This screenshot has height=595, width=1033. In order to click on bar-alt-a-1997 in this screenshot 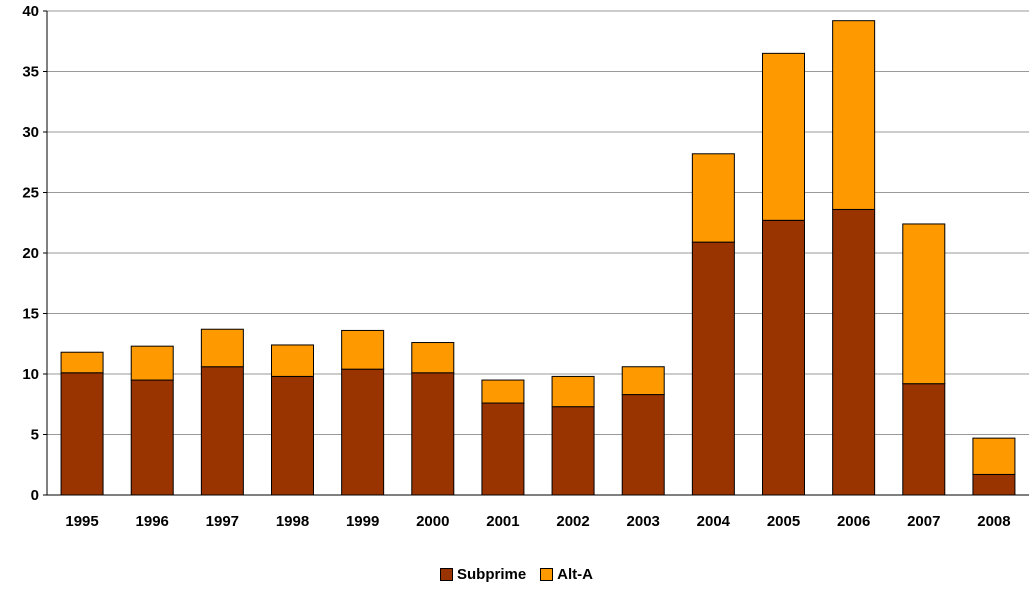, I will do `click(222, 348)`.